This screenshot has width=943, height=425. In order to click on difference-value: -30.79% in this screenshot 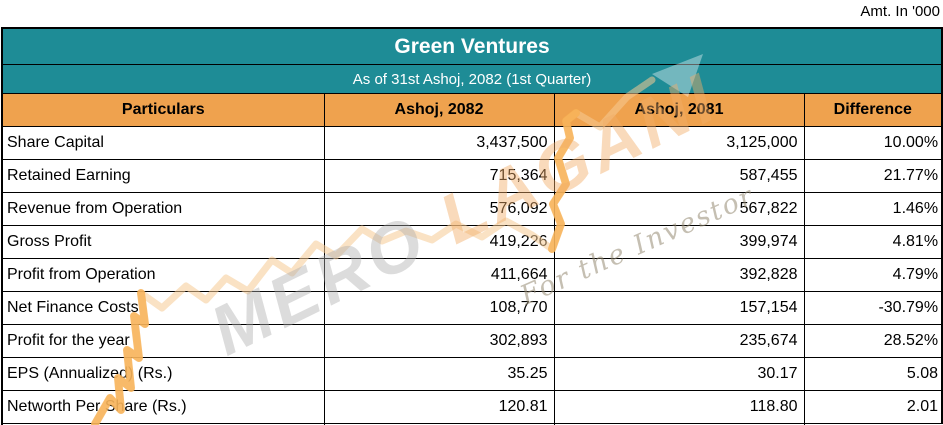, I will do `click(873, 308)`.